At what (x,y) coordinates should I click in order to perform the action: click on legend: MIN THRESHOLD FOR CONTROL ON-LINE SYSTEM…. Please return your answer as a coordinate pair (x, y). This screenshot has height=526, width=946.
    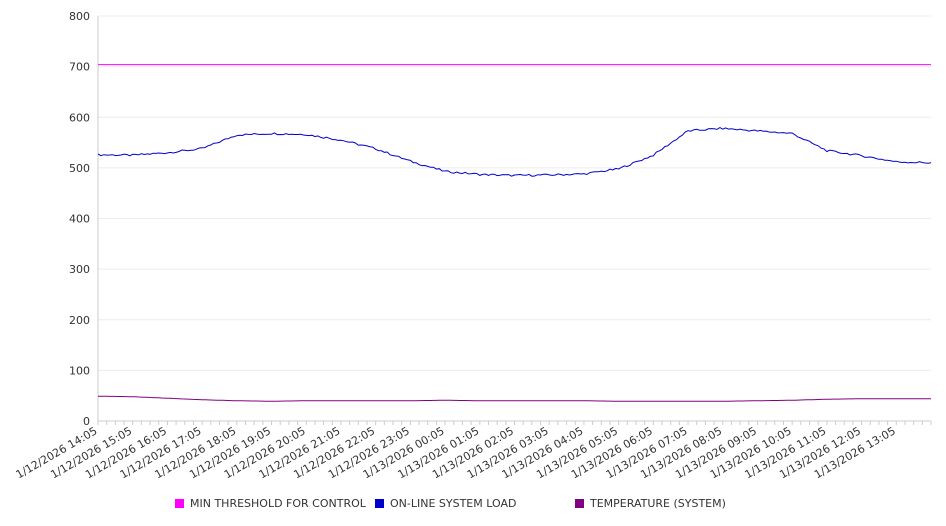
    Looking at the image, I should click on (473, 506).